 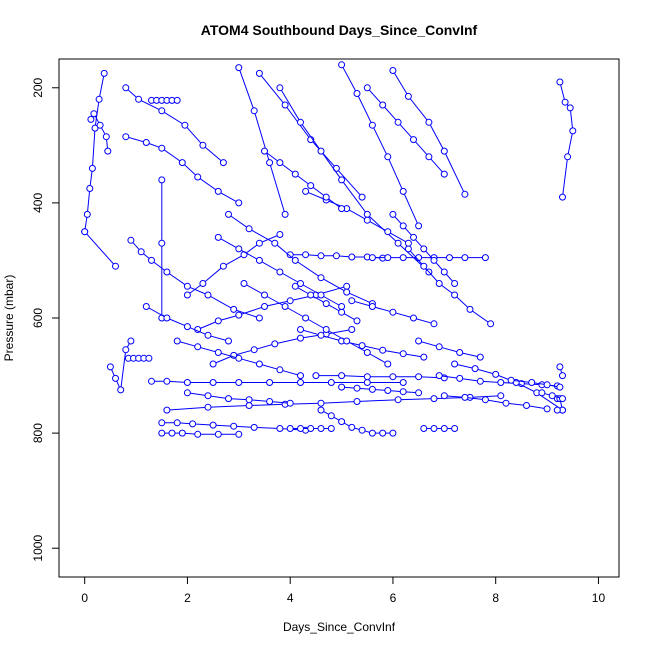 I want to click on x-tick-label: 8, so click(x=495, y=598).